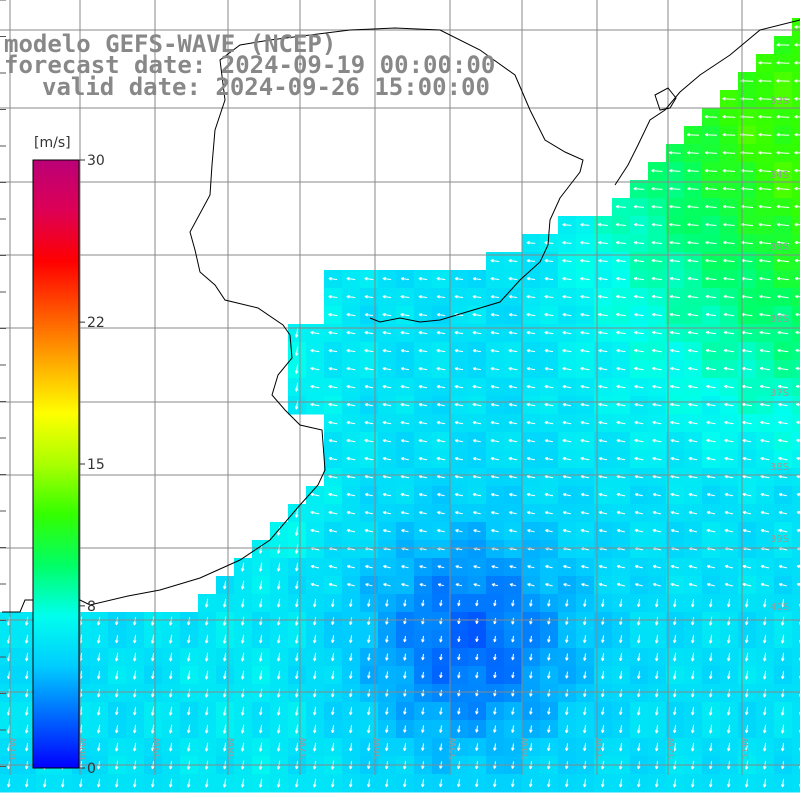 The height and width of the screenshot is (805, 800). What do you see at coordinates (779, 175) in the screenshot?
I see `latitude-label: 34S` at bounding box center [779, 175].